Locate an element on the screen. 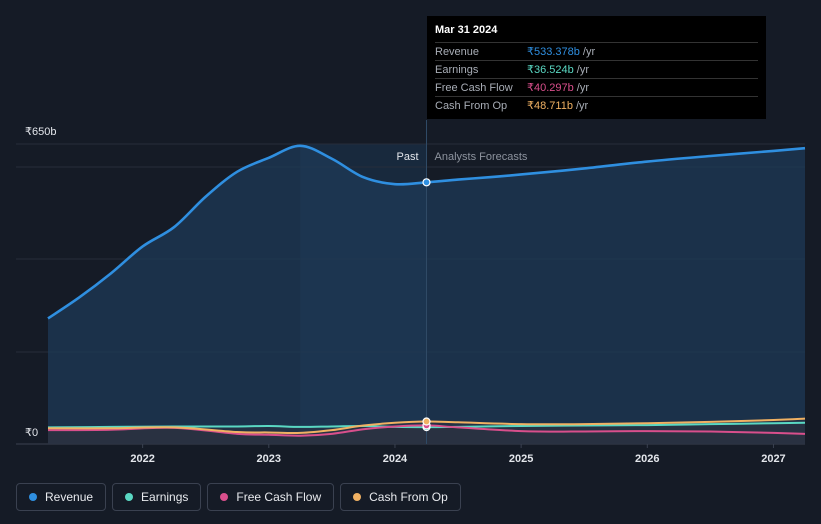 This screenshot has height=524, width=821. y-axis-bottom-label: ₹0 is located at coordinates (31, 433).